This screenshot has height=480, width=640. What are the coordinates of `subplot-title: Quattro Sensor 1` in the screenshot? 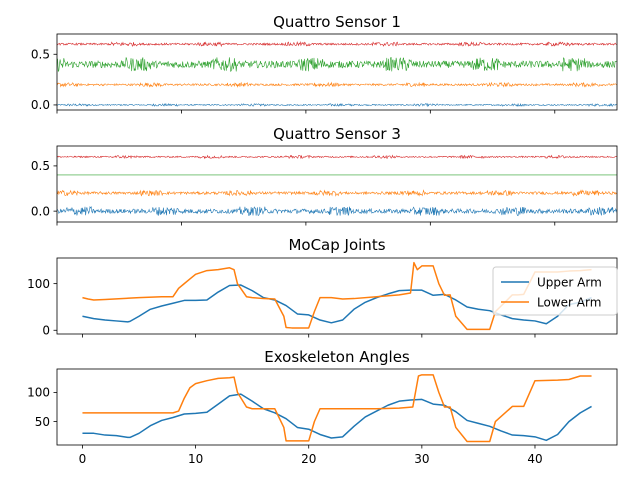 It's located at (337, 22).